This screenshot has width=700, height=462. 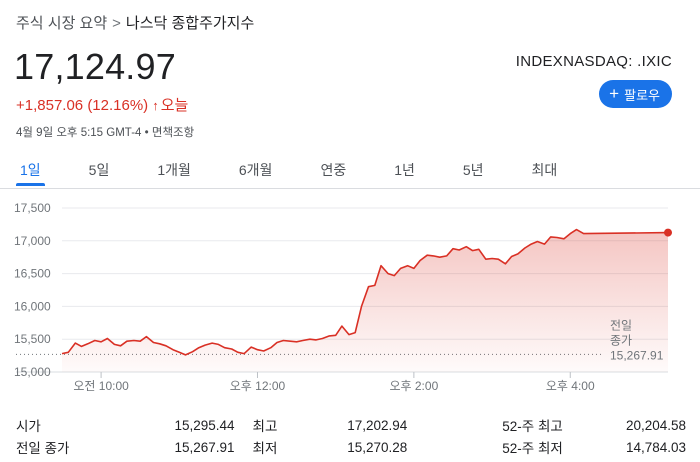 What do you see at coordinates (308, 174) in the screenshot?
I see `time-range-tabs: 1일 5일 1개월 6개월 연중 1년 5년 최대` at bounding box center [308, 174].